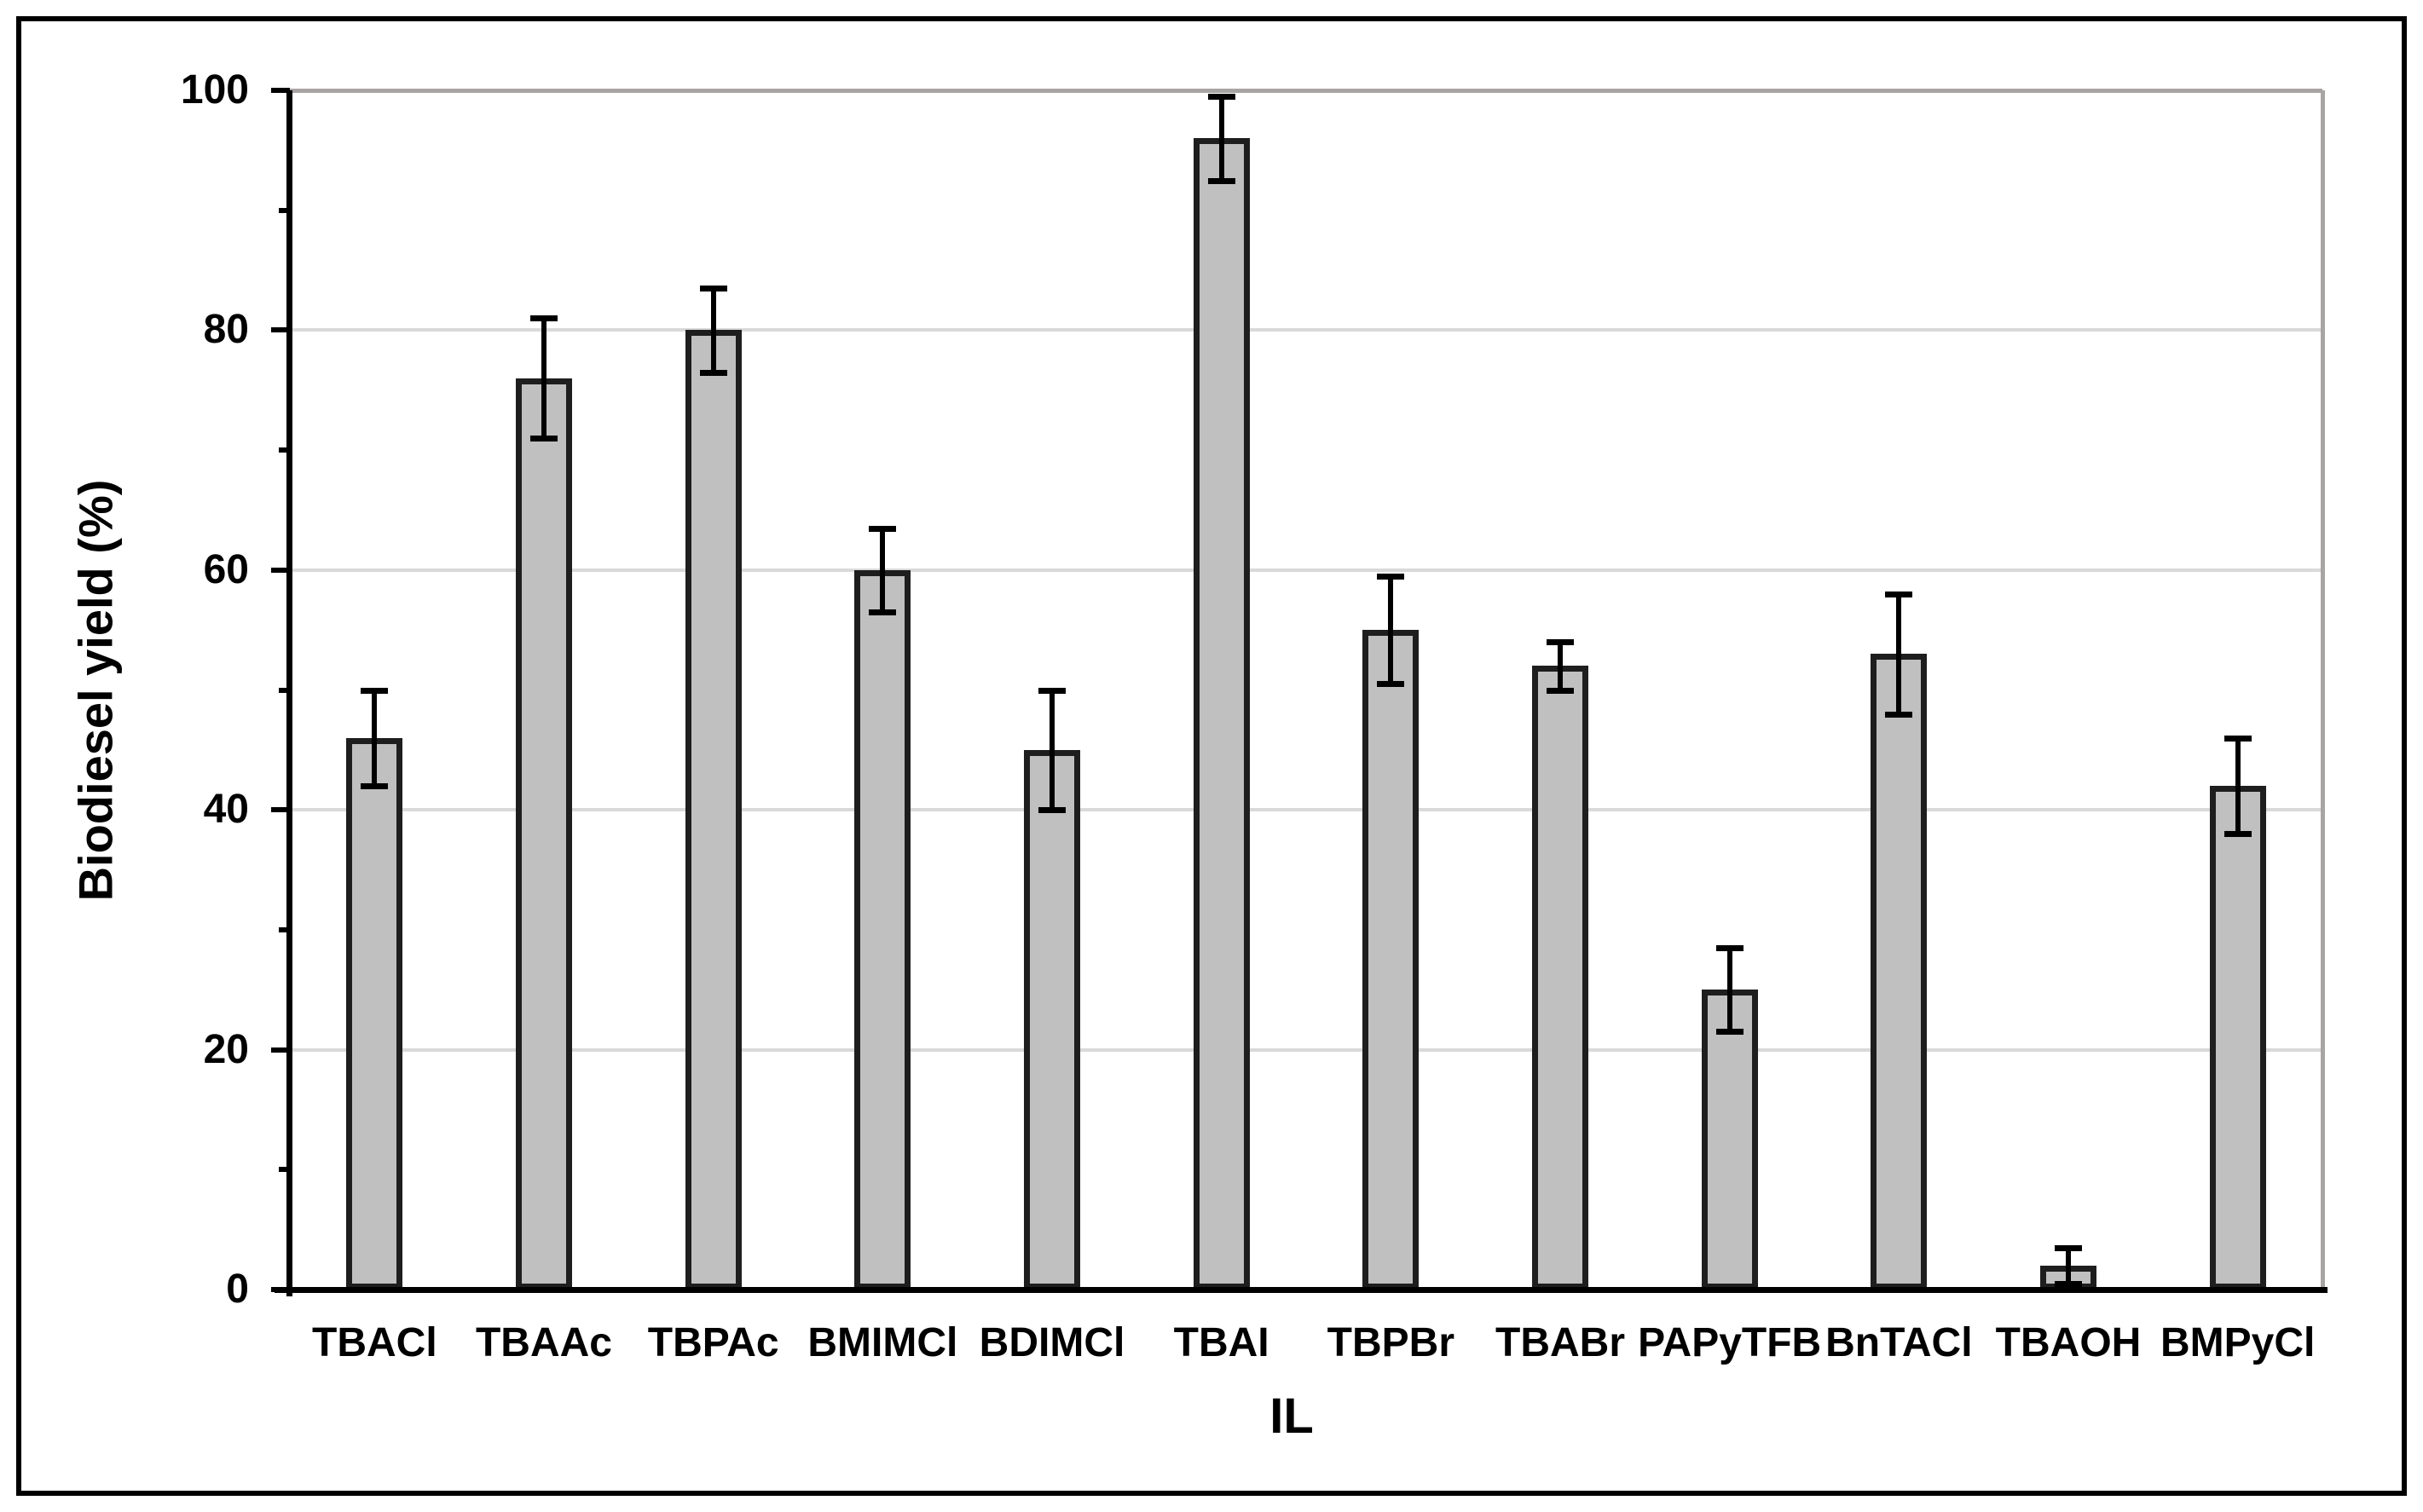 The width and height of the screenshot is (2423, 1512). I want to click on y-tick-label-100: 100, so click(214, 90).